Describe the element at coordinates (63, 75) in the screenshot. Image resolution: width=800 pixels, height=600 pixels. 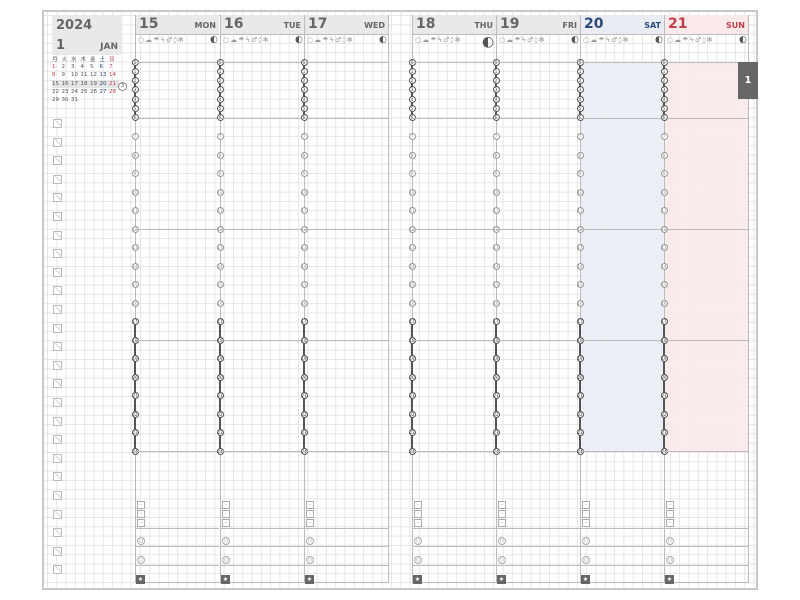
I see `mini-calendar-day: 9` at that location.